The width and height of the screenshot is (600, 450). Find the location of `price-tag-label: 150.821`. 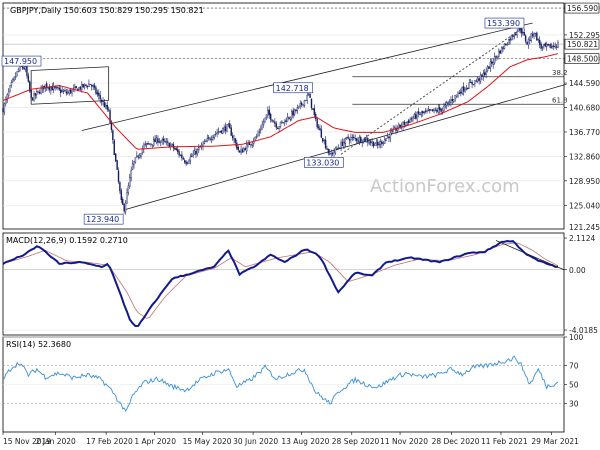

price-tag-label: 150.821 is located at coordinates (582, 44).